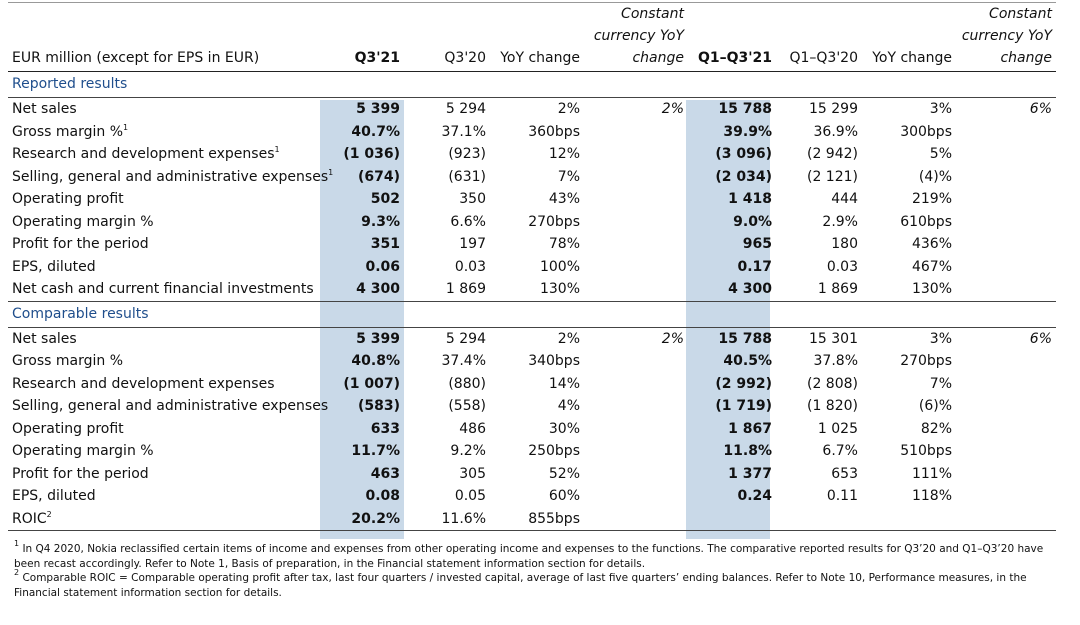 Image resolution: width=1080 pixels, height=625 pixels. Describe the element at coordinates (931, 473) in the screenshot. I see `value-yoy-change-ytd: 111%` at that location.